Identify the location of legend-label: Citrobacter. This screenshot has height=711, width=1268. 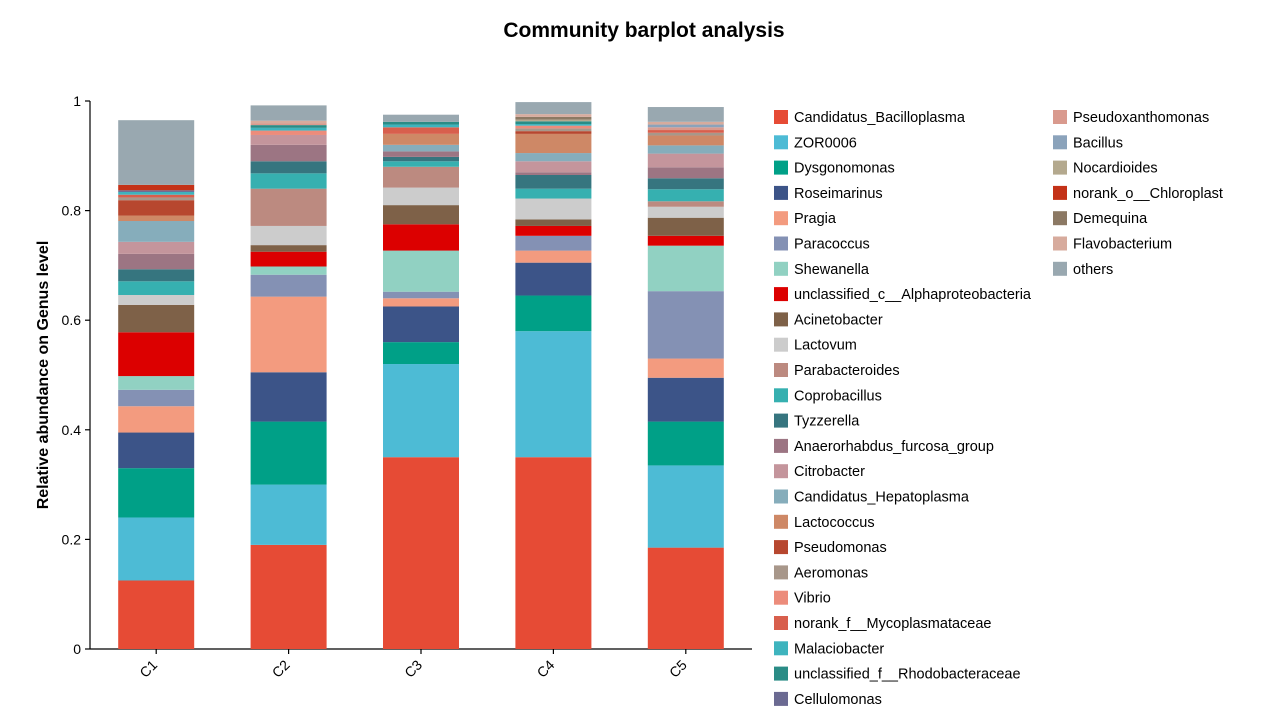
(829, 472).